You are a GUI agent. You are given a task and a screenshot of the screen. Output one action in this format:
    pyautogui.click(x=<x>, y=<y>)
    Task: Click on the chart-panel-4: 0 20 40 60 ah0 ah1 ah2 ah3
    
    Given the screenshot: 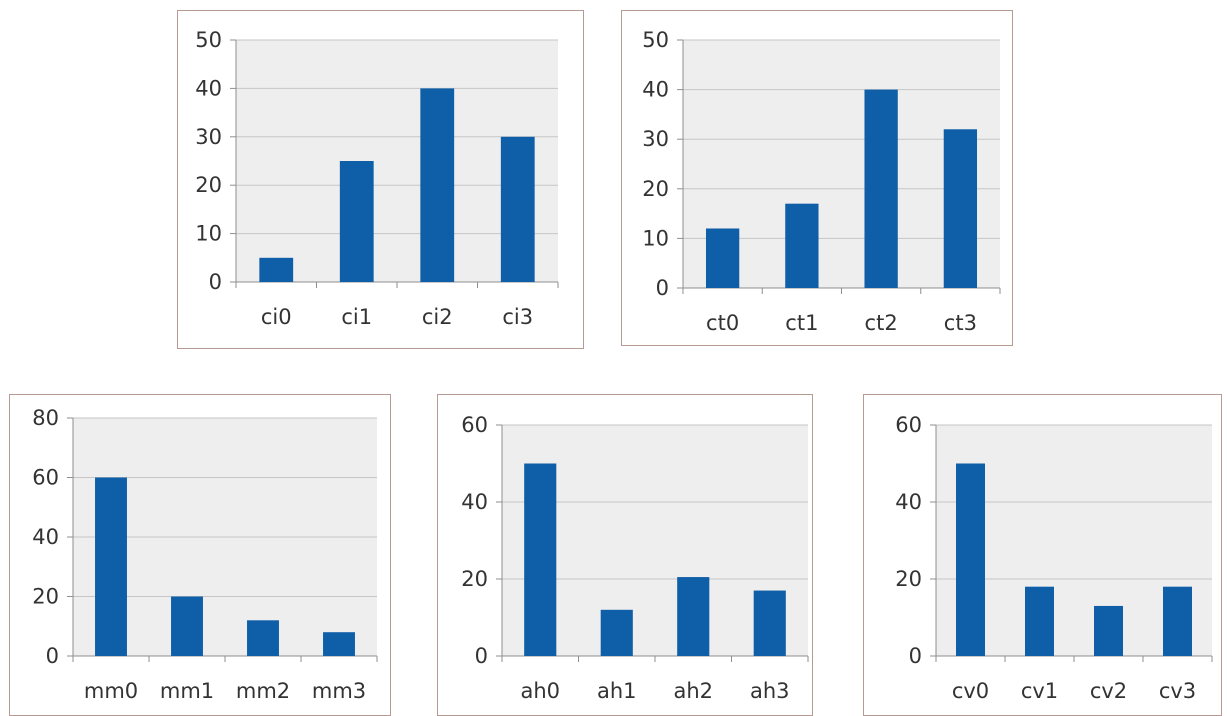 What is the action you would take?
    pyautogui.click(x=625, y=555)
    